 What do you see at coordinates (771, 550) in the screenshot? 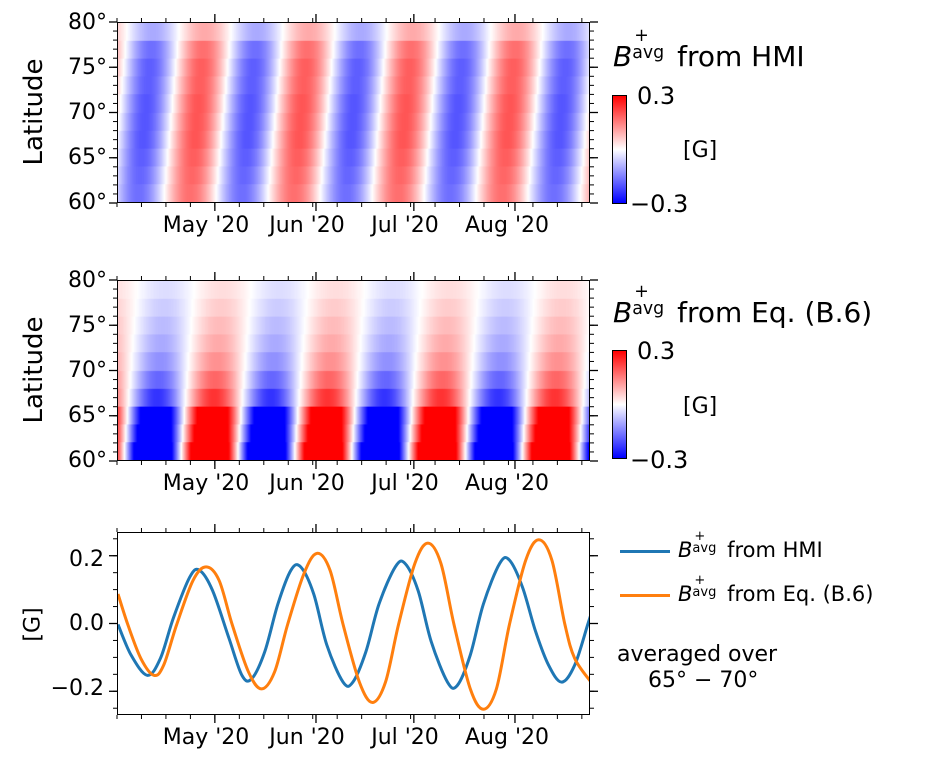
I see `legend-hmi-text: from HMI` at bounding box center [771, 550].